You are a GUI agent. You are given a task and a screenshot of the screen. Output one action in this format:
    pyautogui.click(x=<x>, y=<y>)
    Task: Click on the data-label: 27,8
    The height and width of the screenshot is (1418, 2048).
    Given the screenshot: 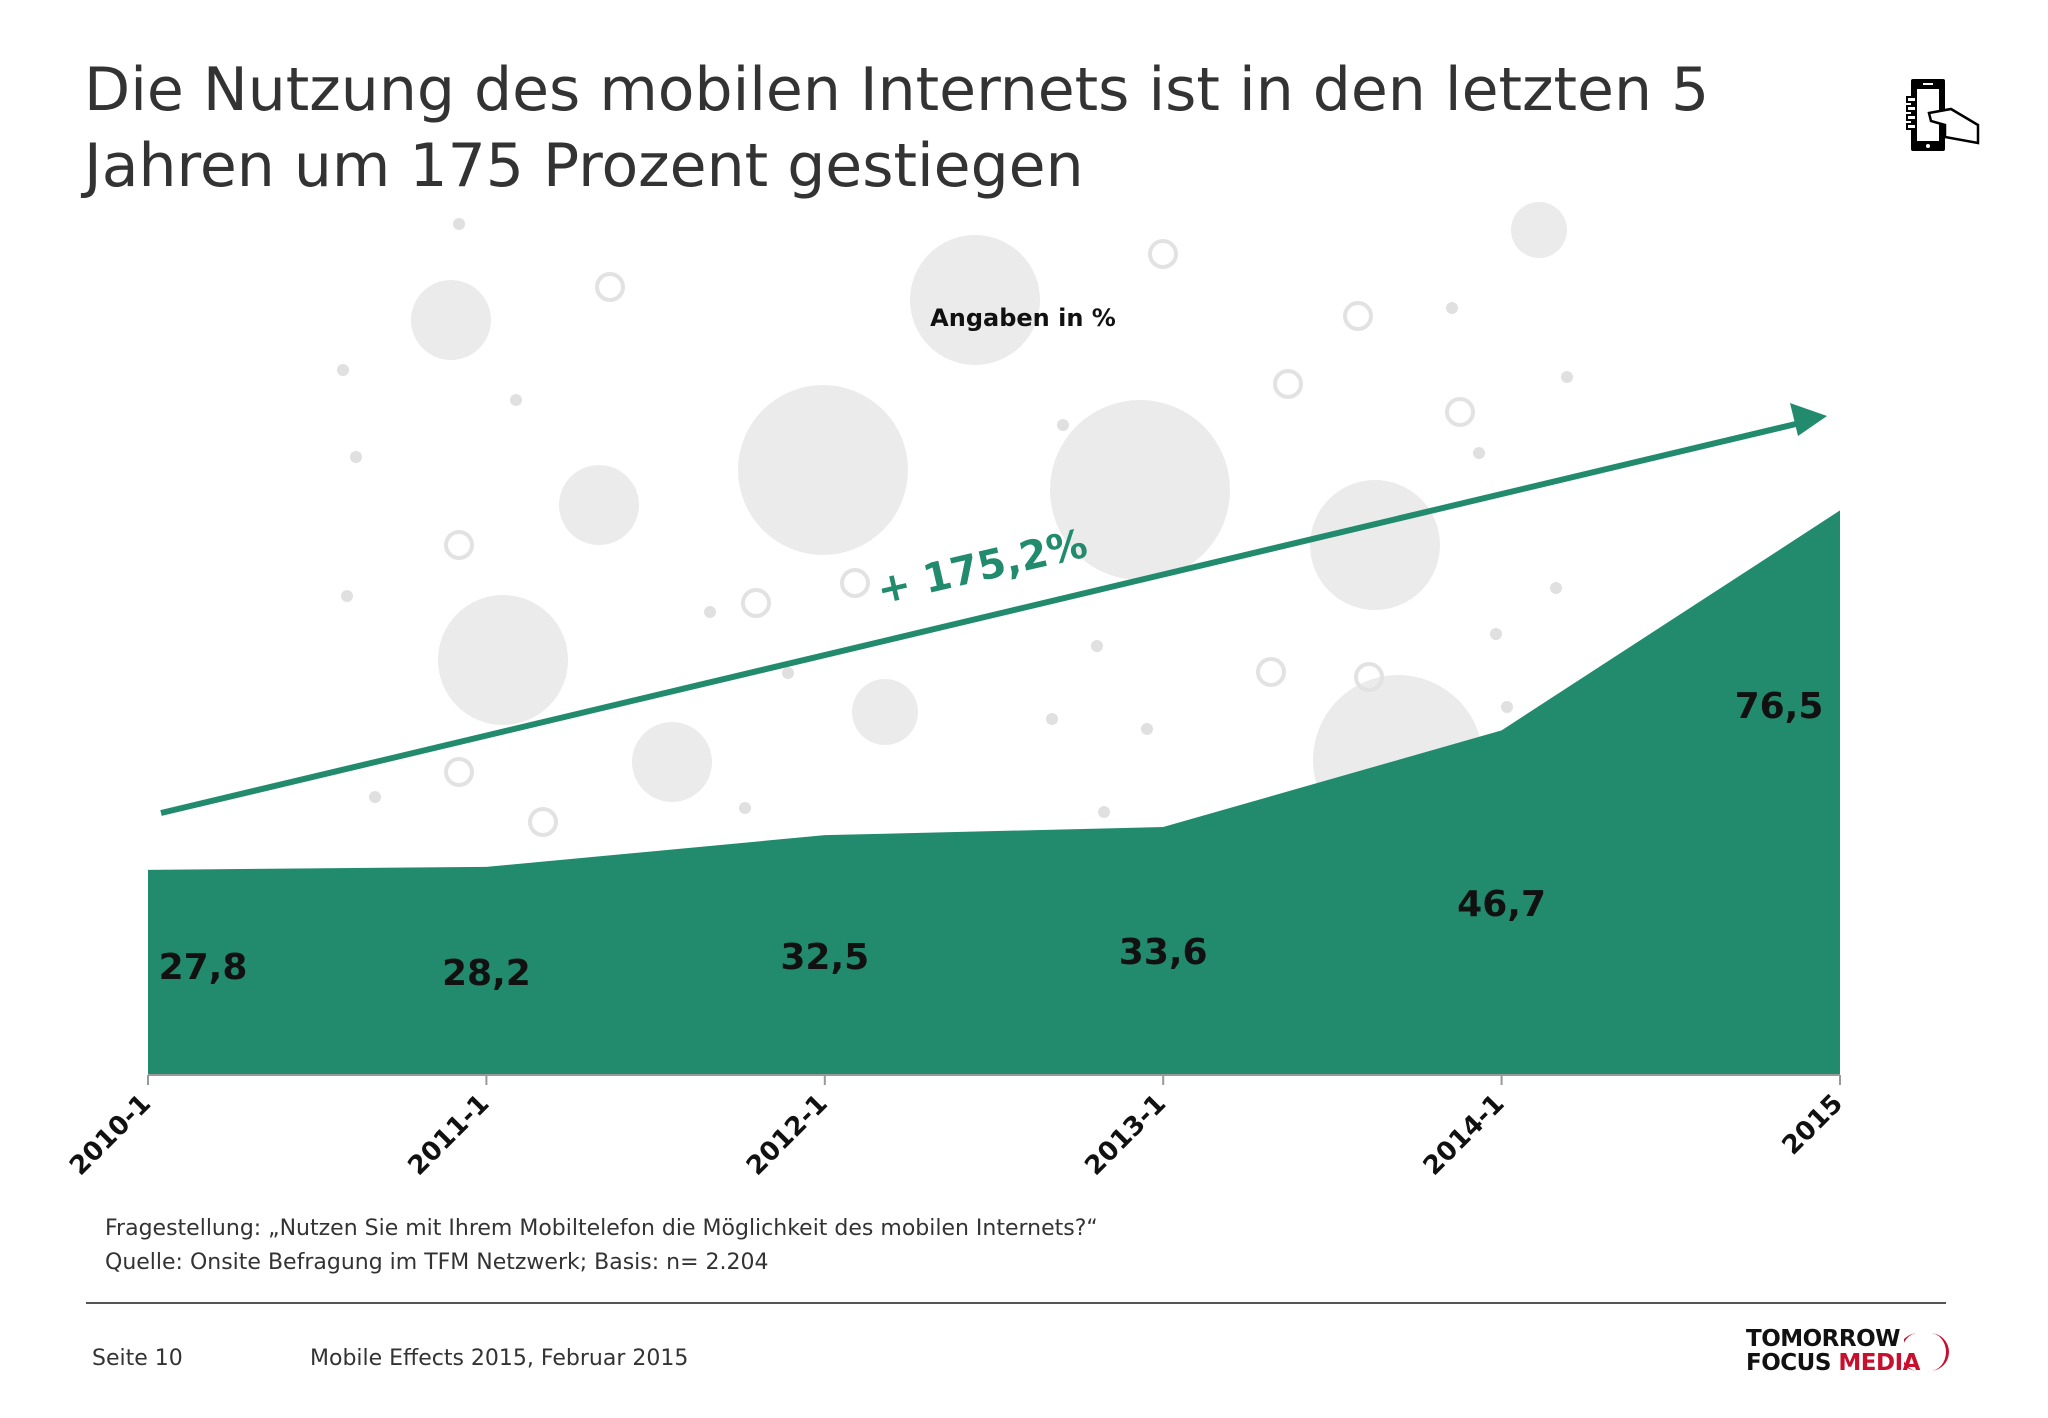 What is the action you would take?
    pyautogui.click(x=203, y=967)
    